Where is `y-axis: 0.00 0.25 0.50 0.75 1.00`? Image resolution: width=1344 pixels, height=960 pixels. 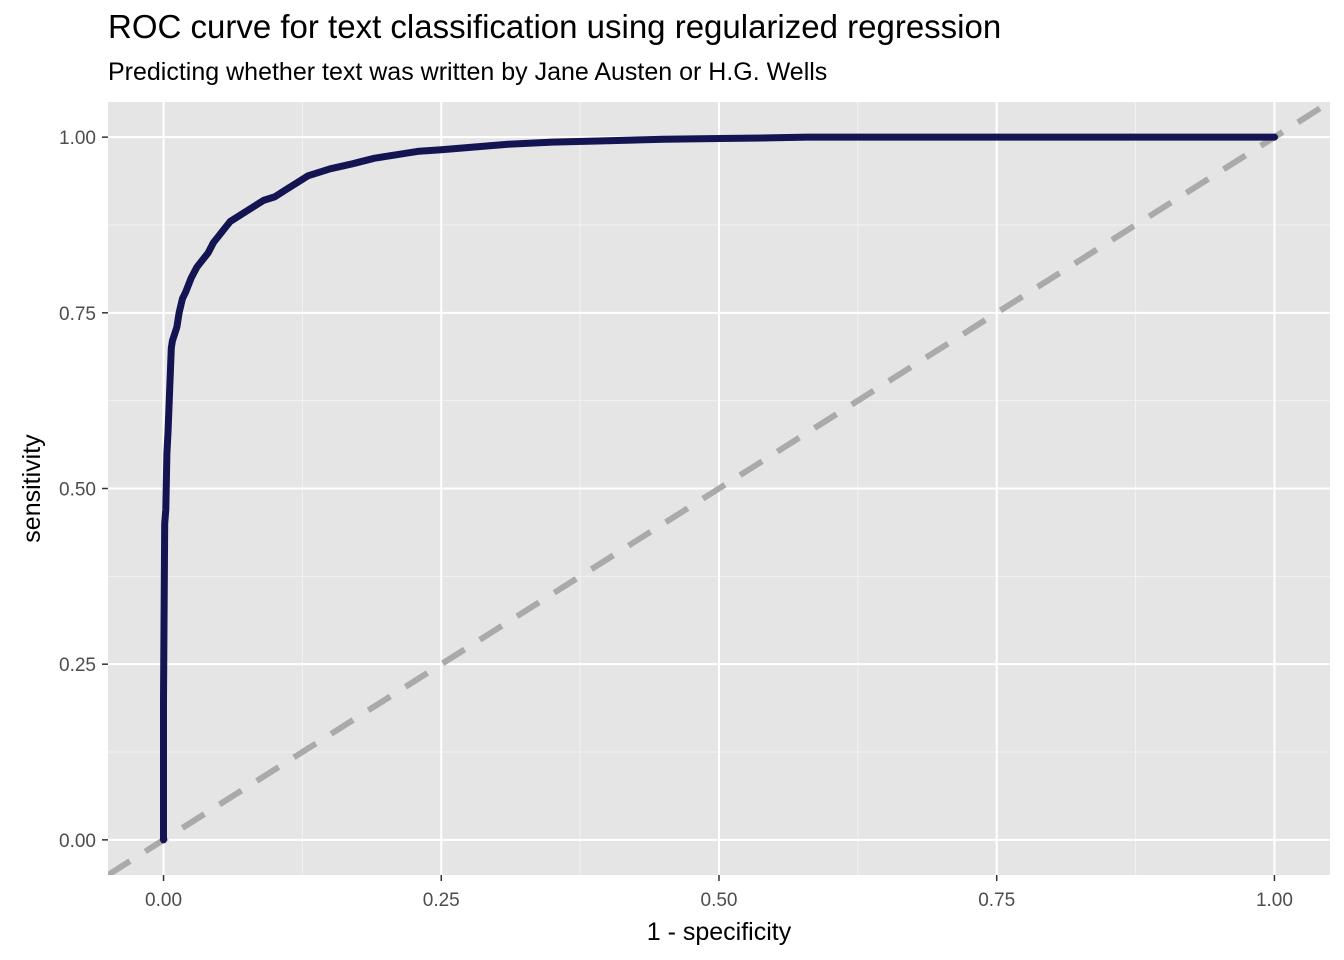
y-axis: 0.00 0.25 0.50 0.75 1.00 is located at coordinates (83, 490).